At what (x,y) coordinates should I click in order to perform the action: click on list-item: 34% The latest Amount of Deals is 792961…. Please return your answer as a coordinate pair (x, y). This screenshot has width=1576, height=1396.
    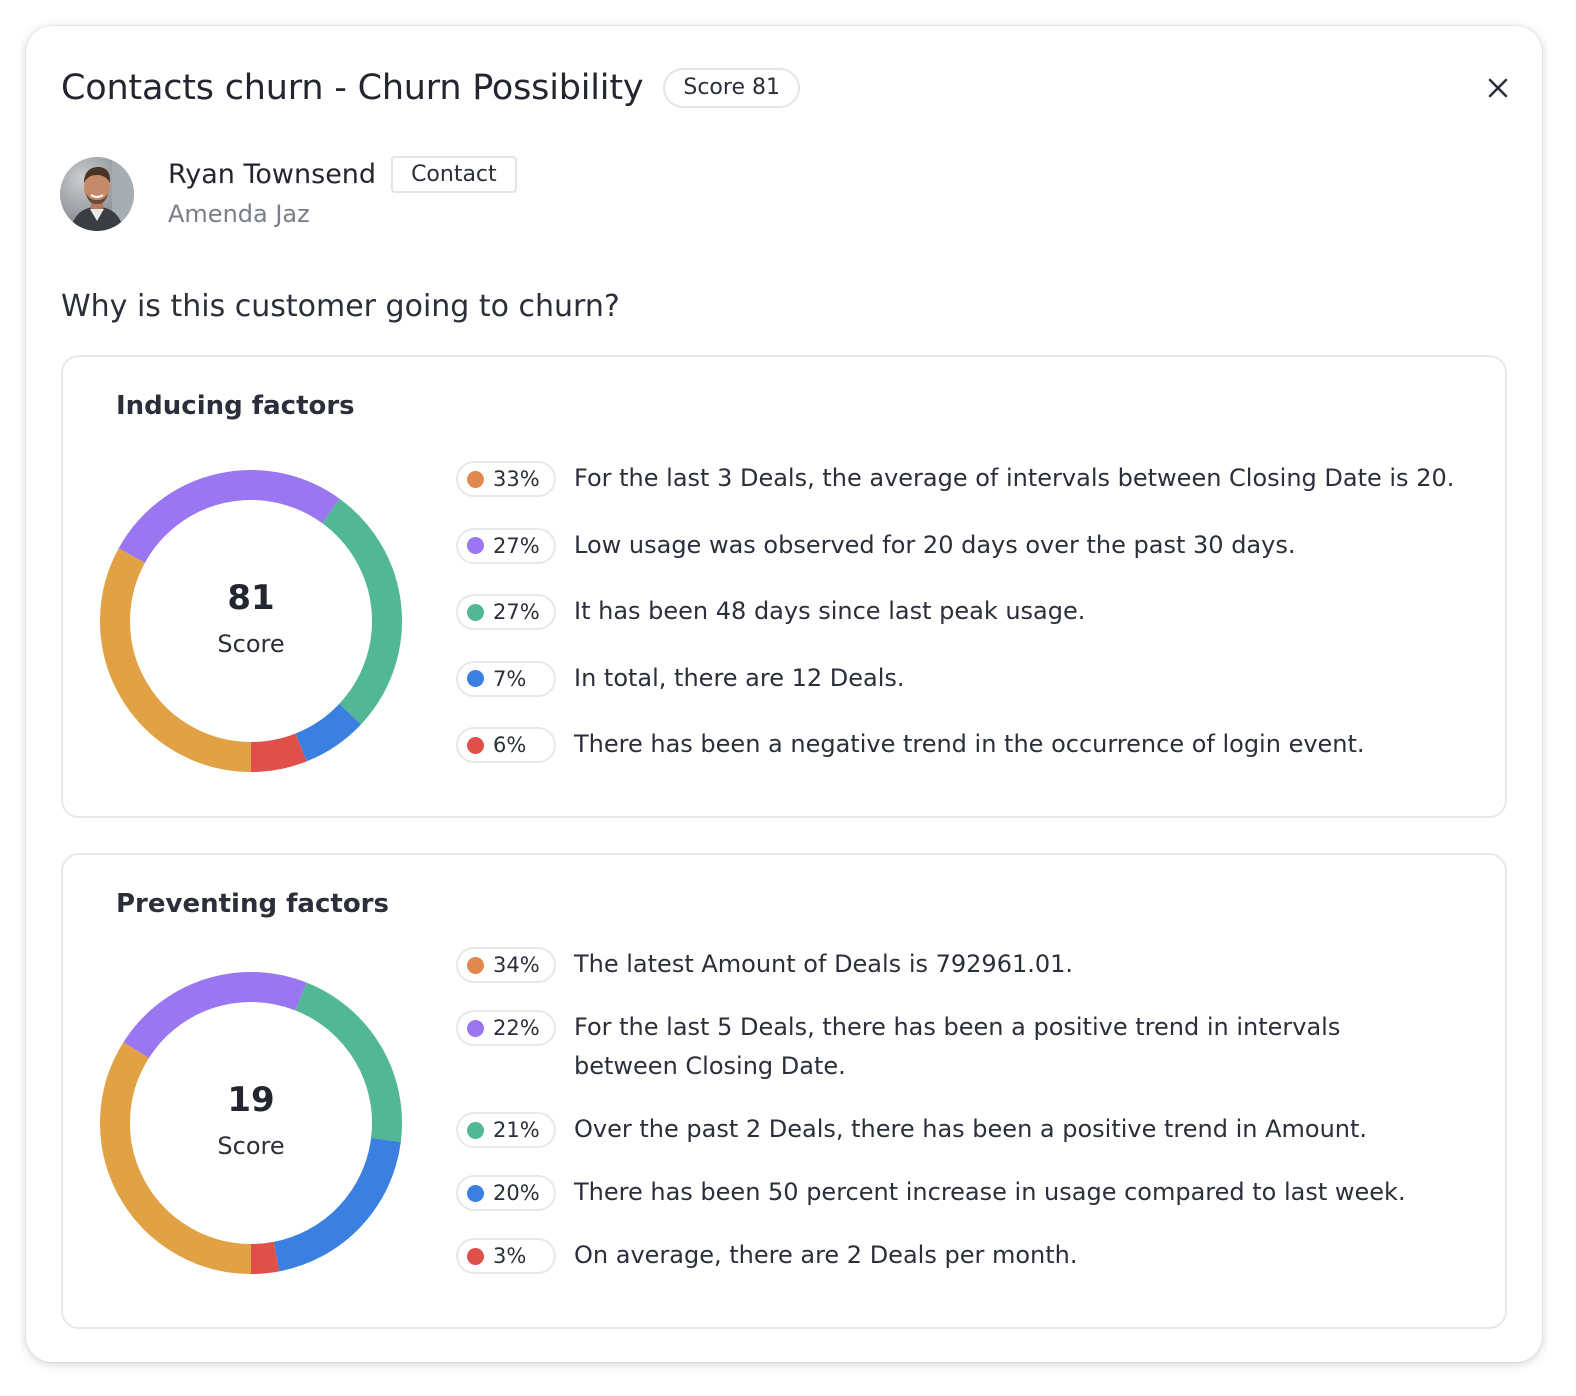
    Looking at the image, I should click on (961, 965).